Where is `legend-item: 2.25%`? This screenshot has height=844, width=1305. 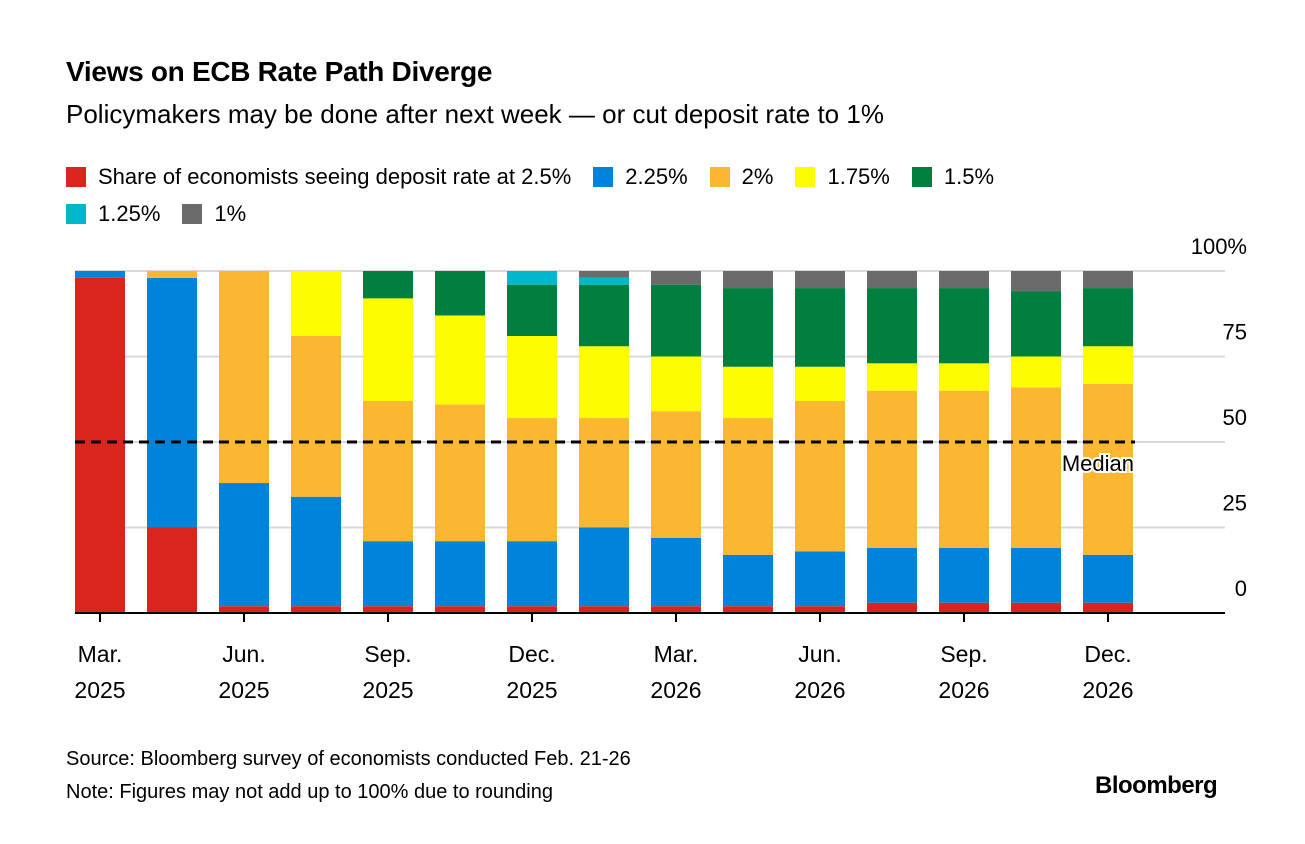
legend-item: 2.25% is located at coordinates (640, 177).